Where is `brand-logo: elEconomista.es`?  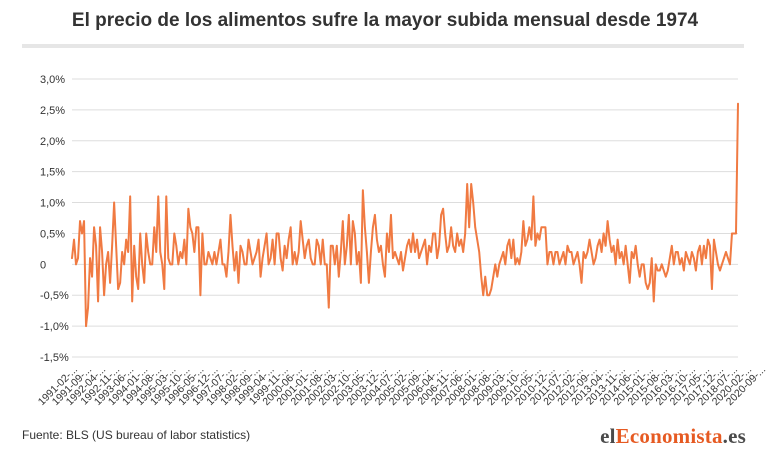
brand-logo: elEconomista.es is located at coordinates (673, 436).